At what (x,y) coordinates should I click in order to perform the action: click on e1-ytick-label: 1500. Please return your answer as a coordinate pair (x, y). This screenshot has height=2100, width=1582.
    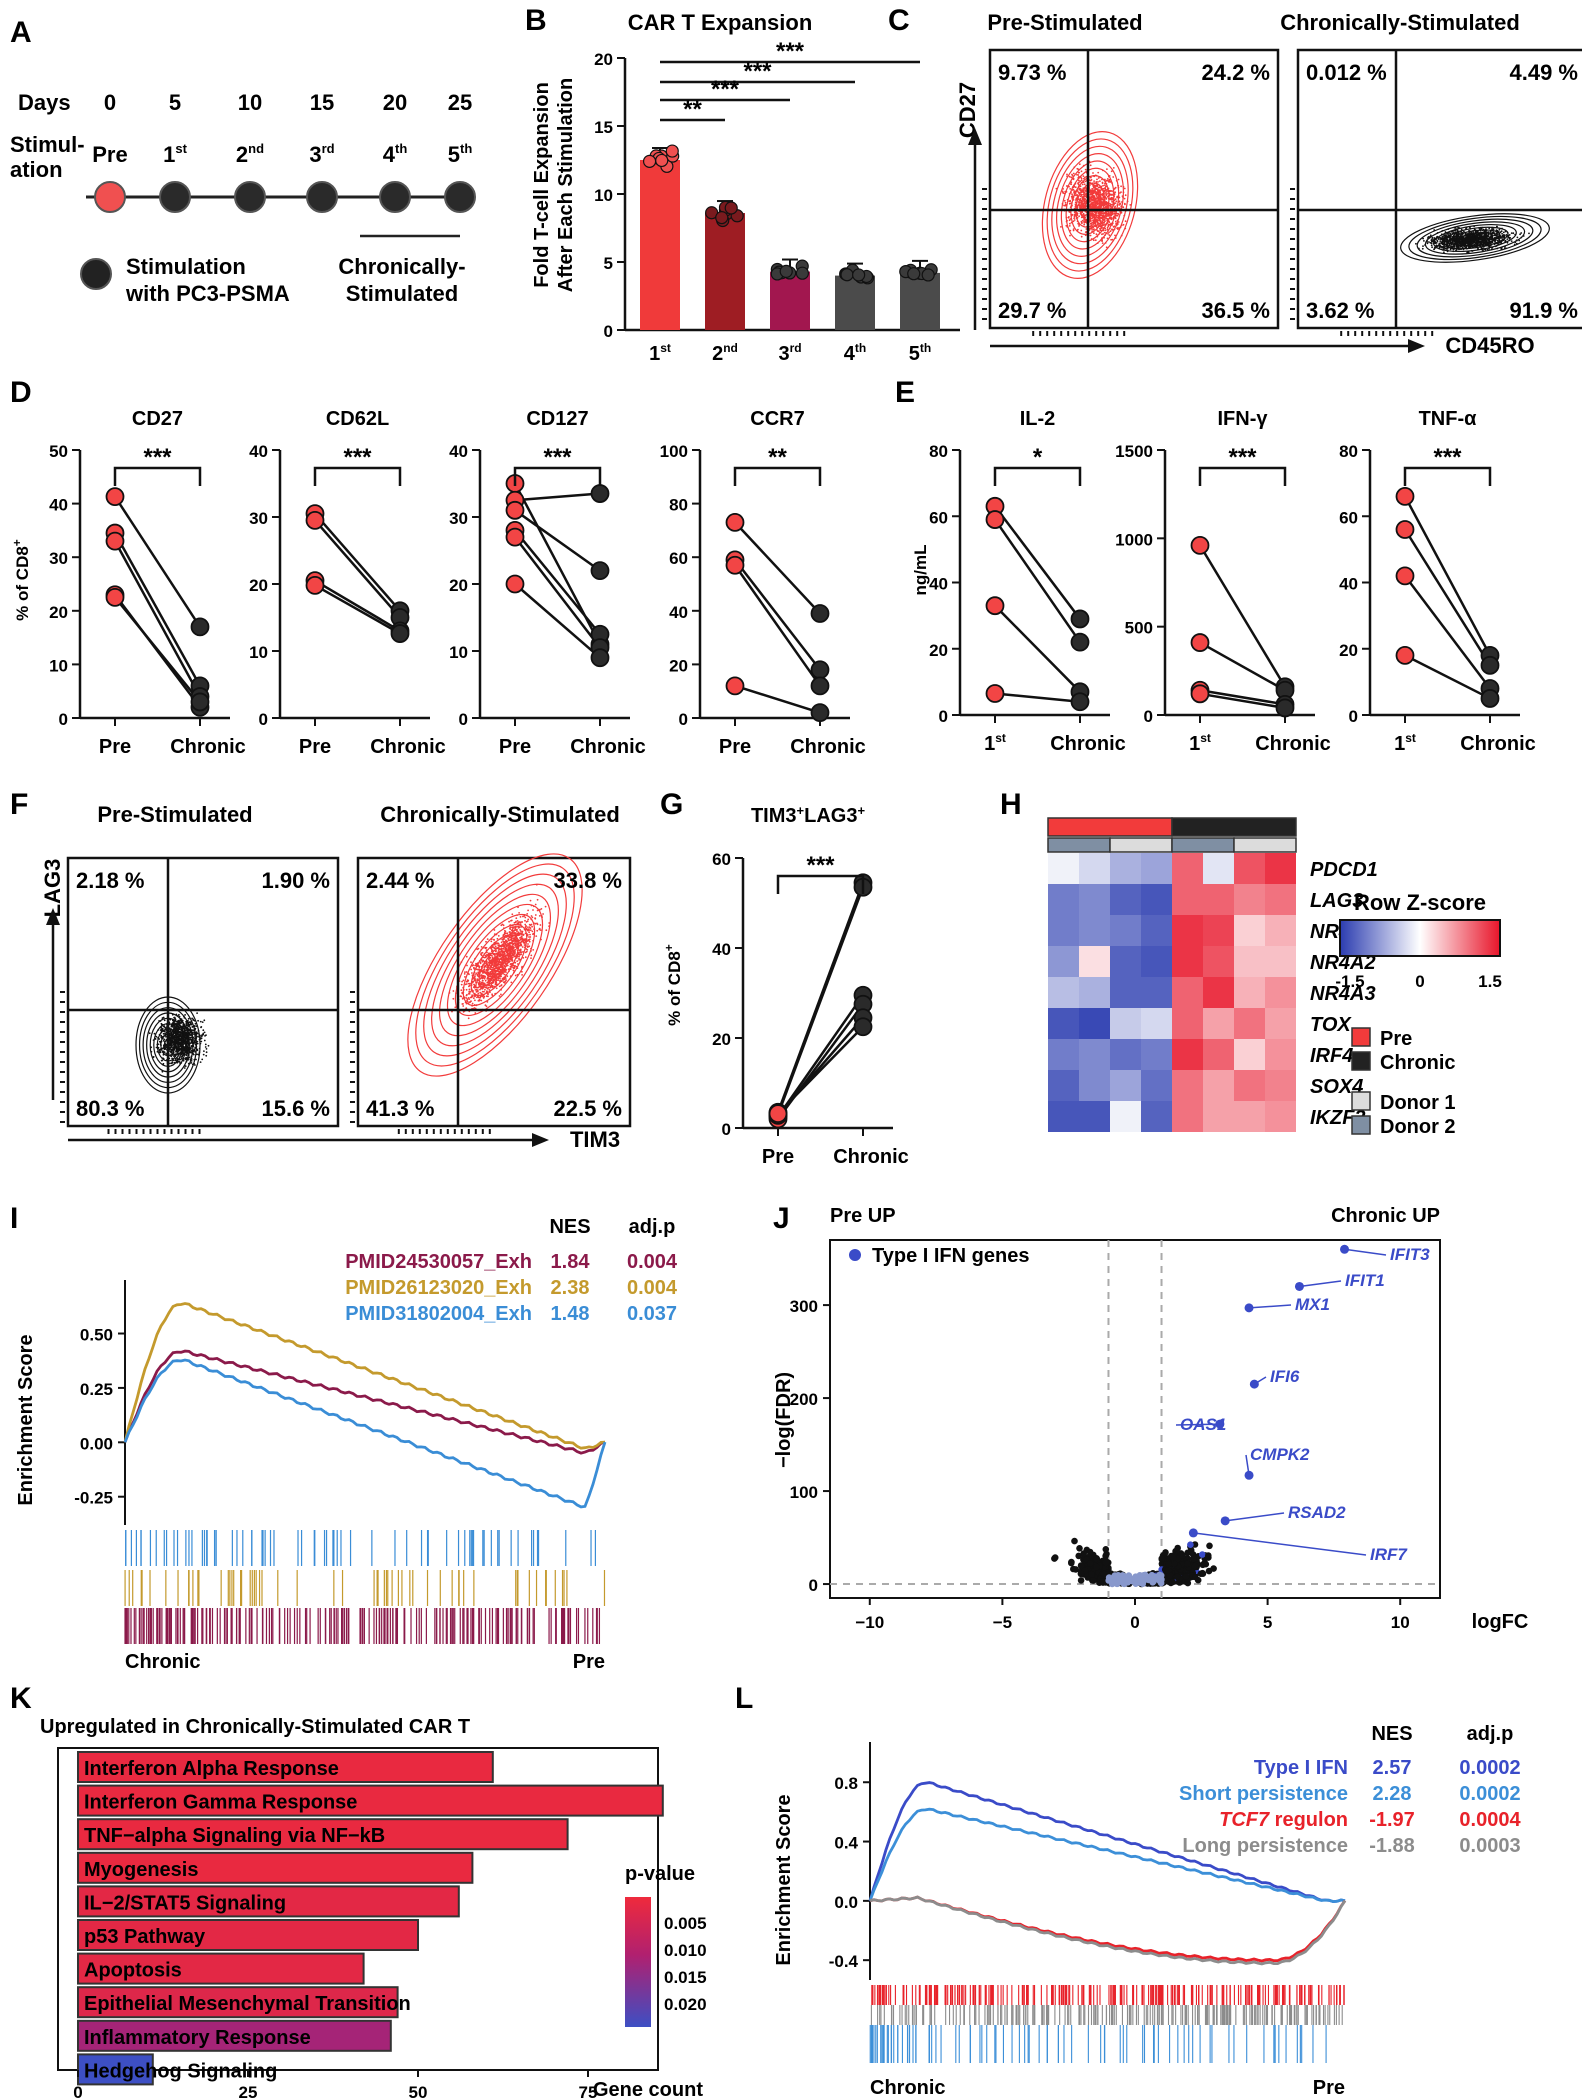
    Looking at the image, I should click on (1134, 451).